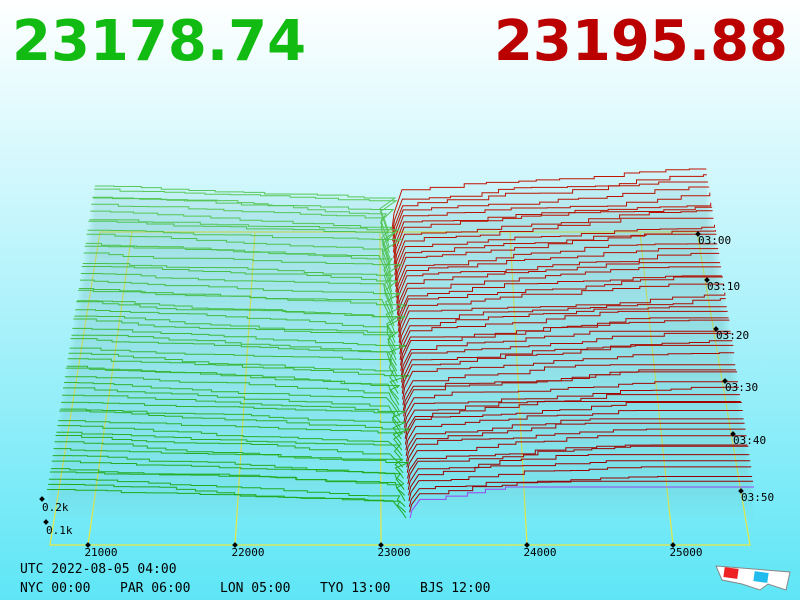  Describe the element at coordinates (685, 552) in the screenshot. I see `price-tick-label: 25000` at that location.